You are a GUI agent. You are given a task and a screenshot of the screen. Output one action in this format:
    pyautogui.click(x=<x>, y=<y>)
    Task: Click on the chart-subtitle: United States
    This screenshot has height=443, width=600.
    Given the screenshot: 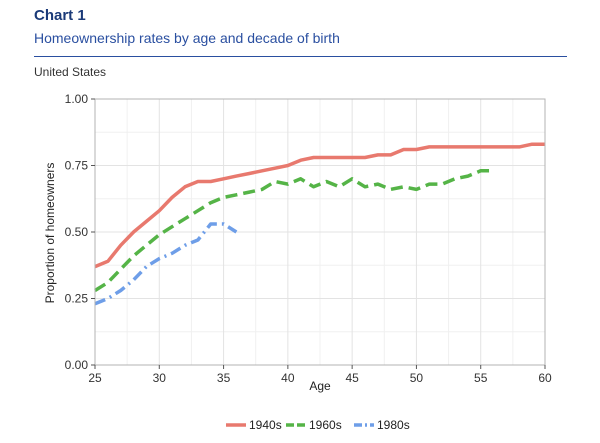 What is the action you would take?
    pyautogui.click(x=70, y=72)
    